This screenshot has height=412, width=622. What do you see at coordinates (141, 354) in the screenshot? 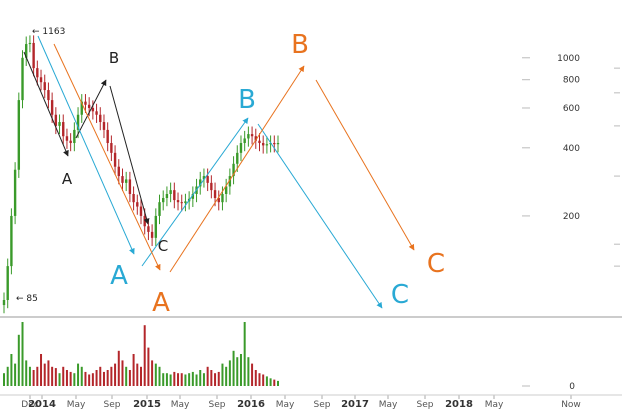
I see `volume-series` at bounding box center [141, 354].